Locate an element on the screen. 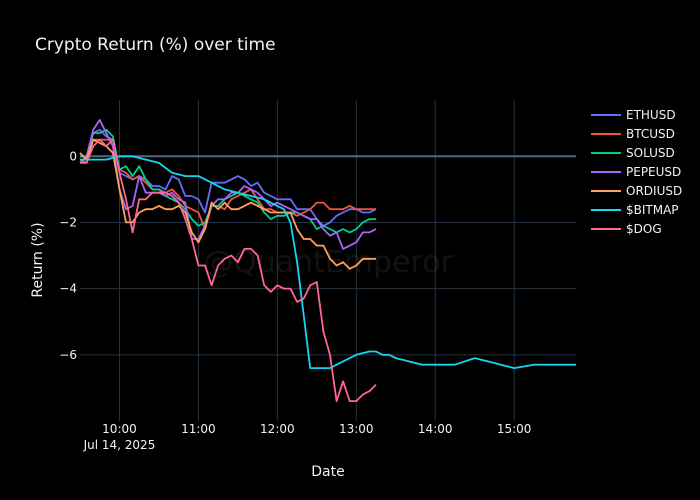 The width and height of the screenshot is (700, 500). chart-title: Crypto Return (%) over time is located at coordinates (155, 45).